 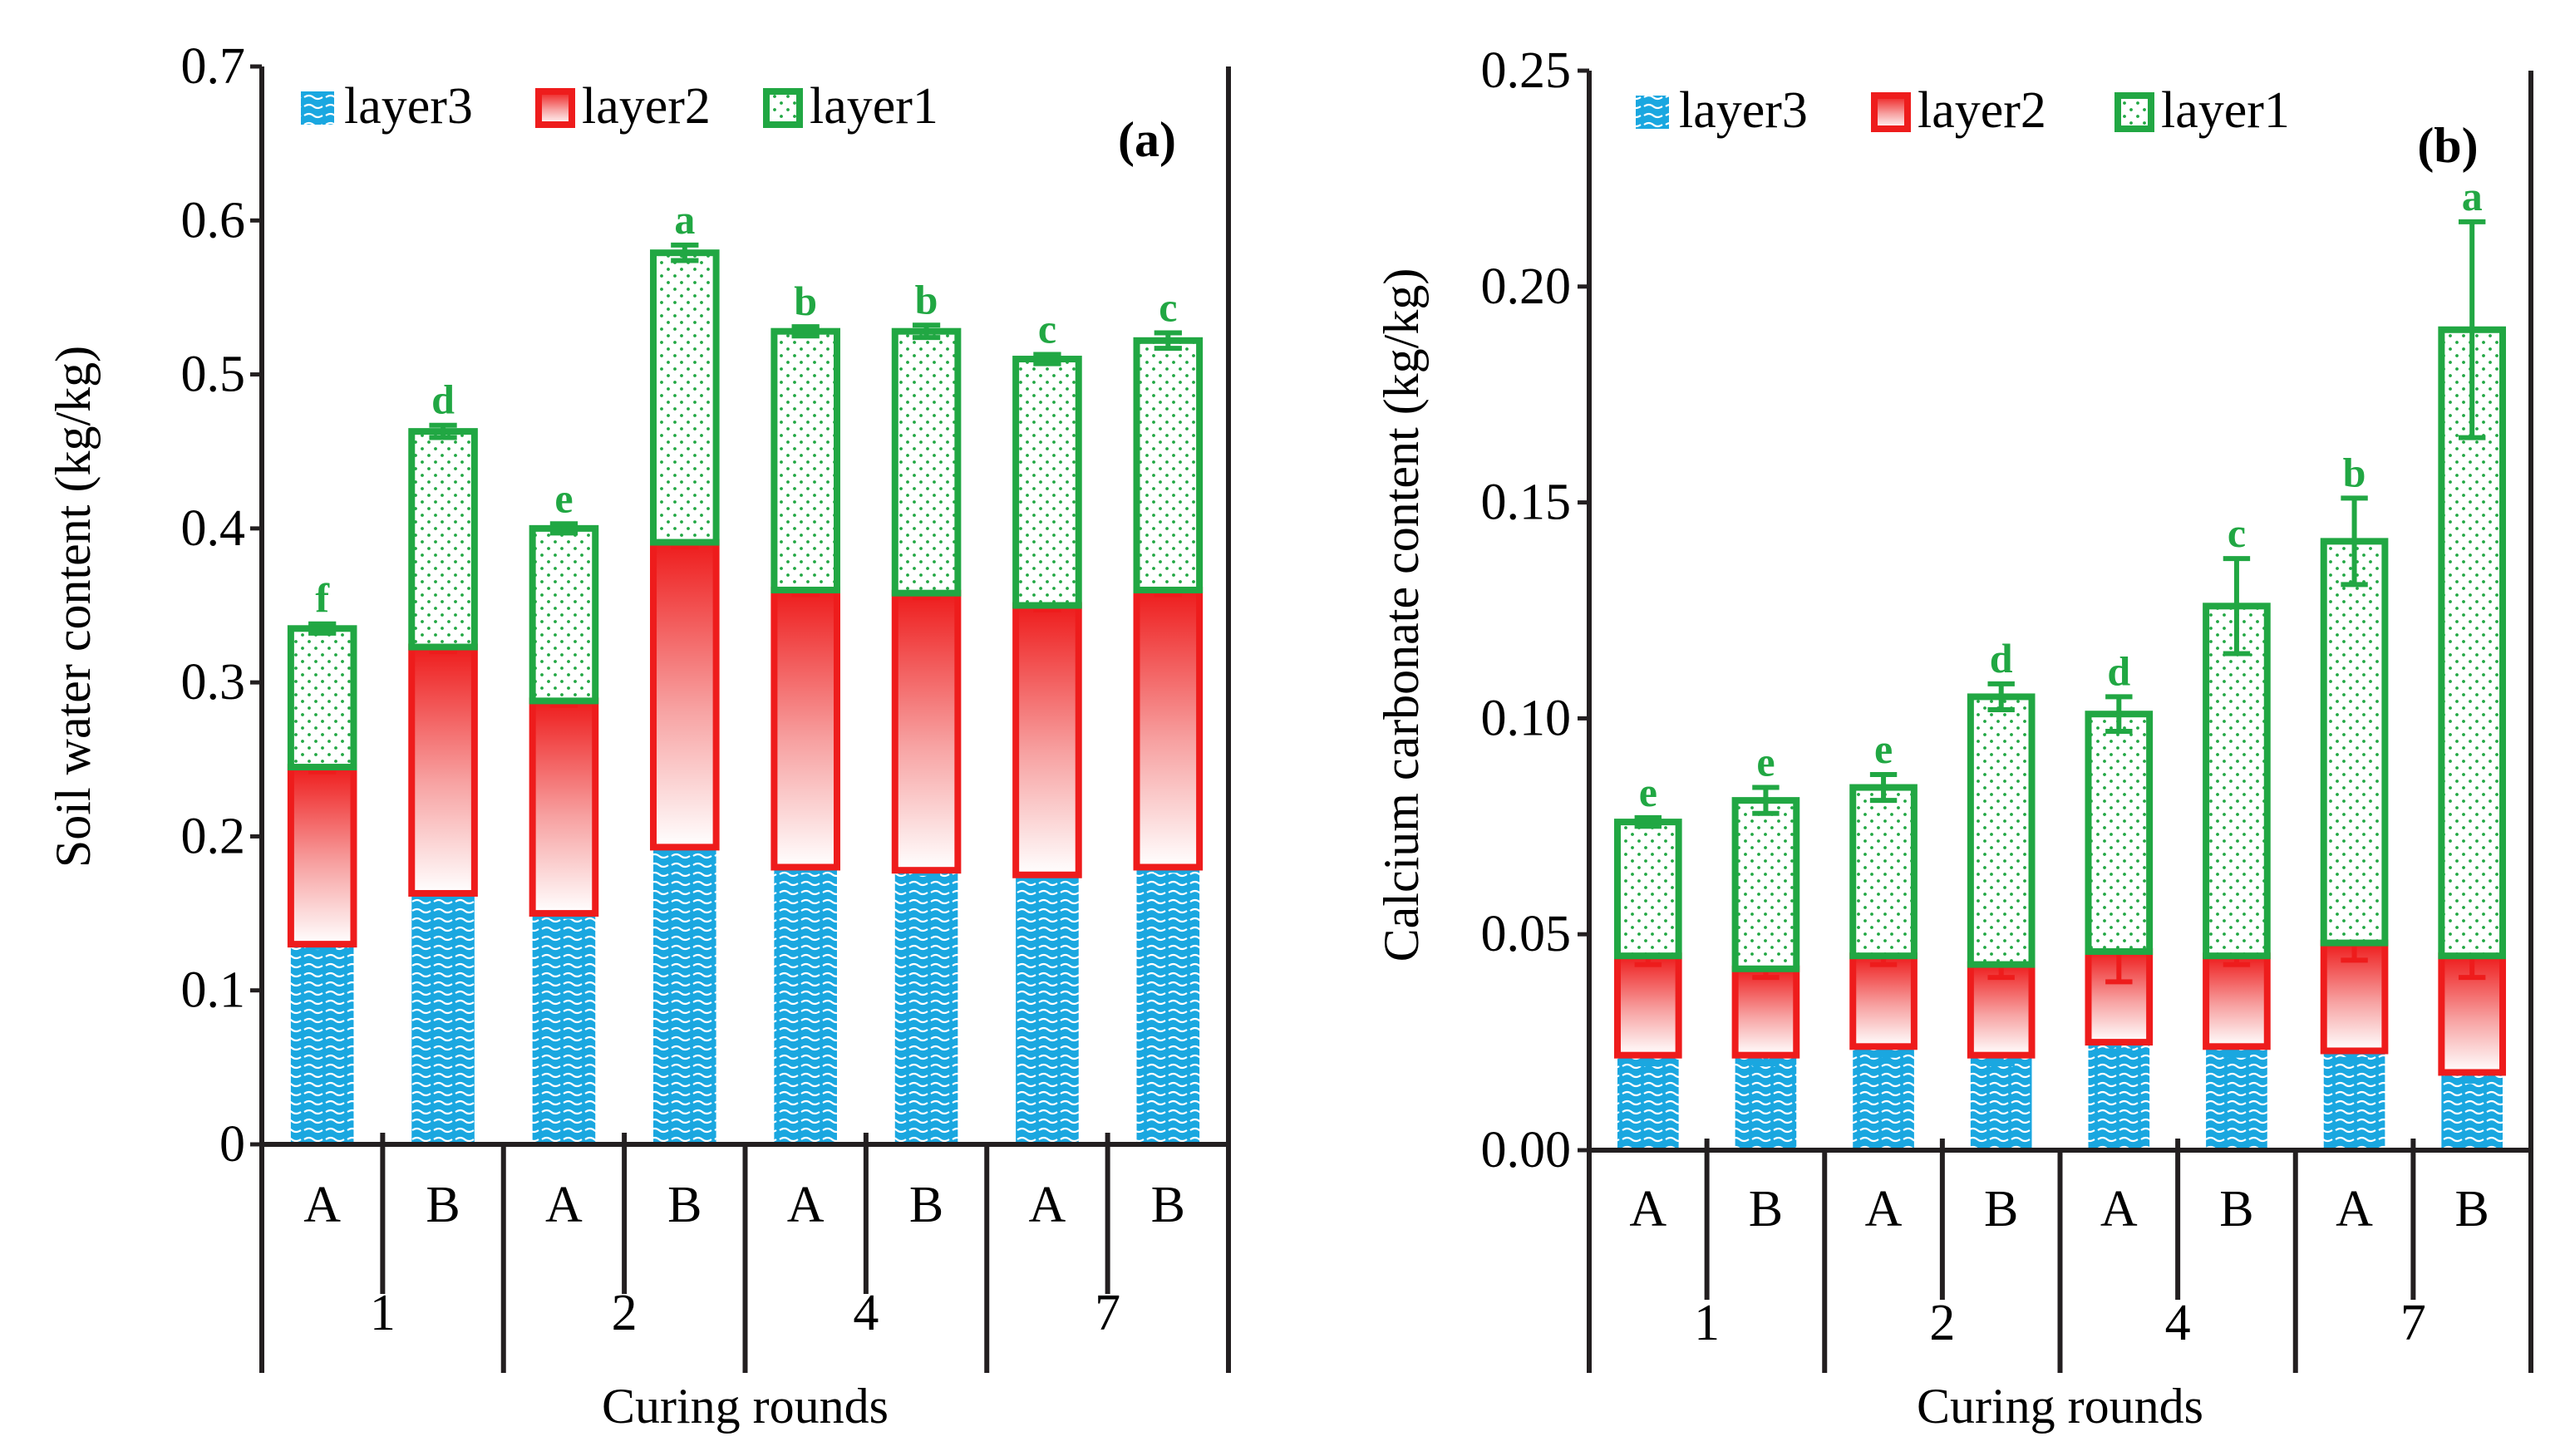 I want to click on y-tick-label: 0.6, so click(x=213, y=220).